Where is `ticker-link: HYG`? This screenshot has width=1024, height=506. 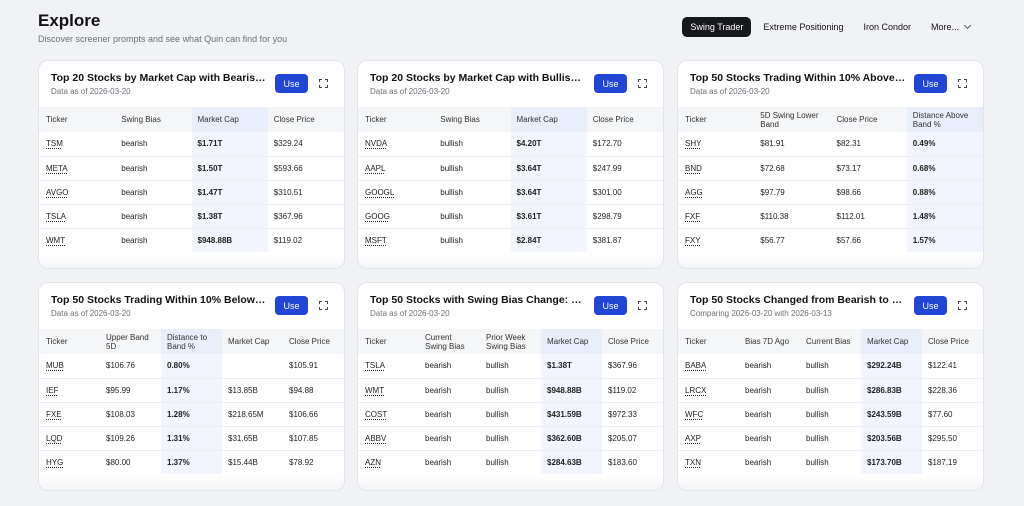
ticker-link: HYG is located at coordinates (55, 462).